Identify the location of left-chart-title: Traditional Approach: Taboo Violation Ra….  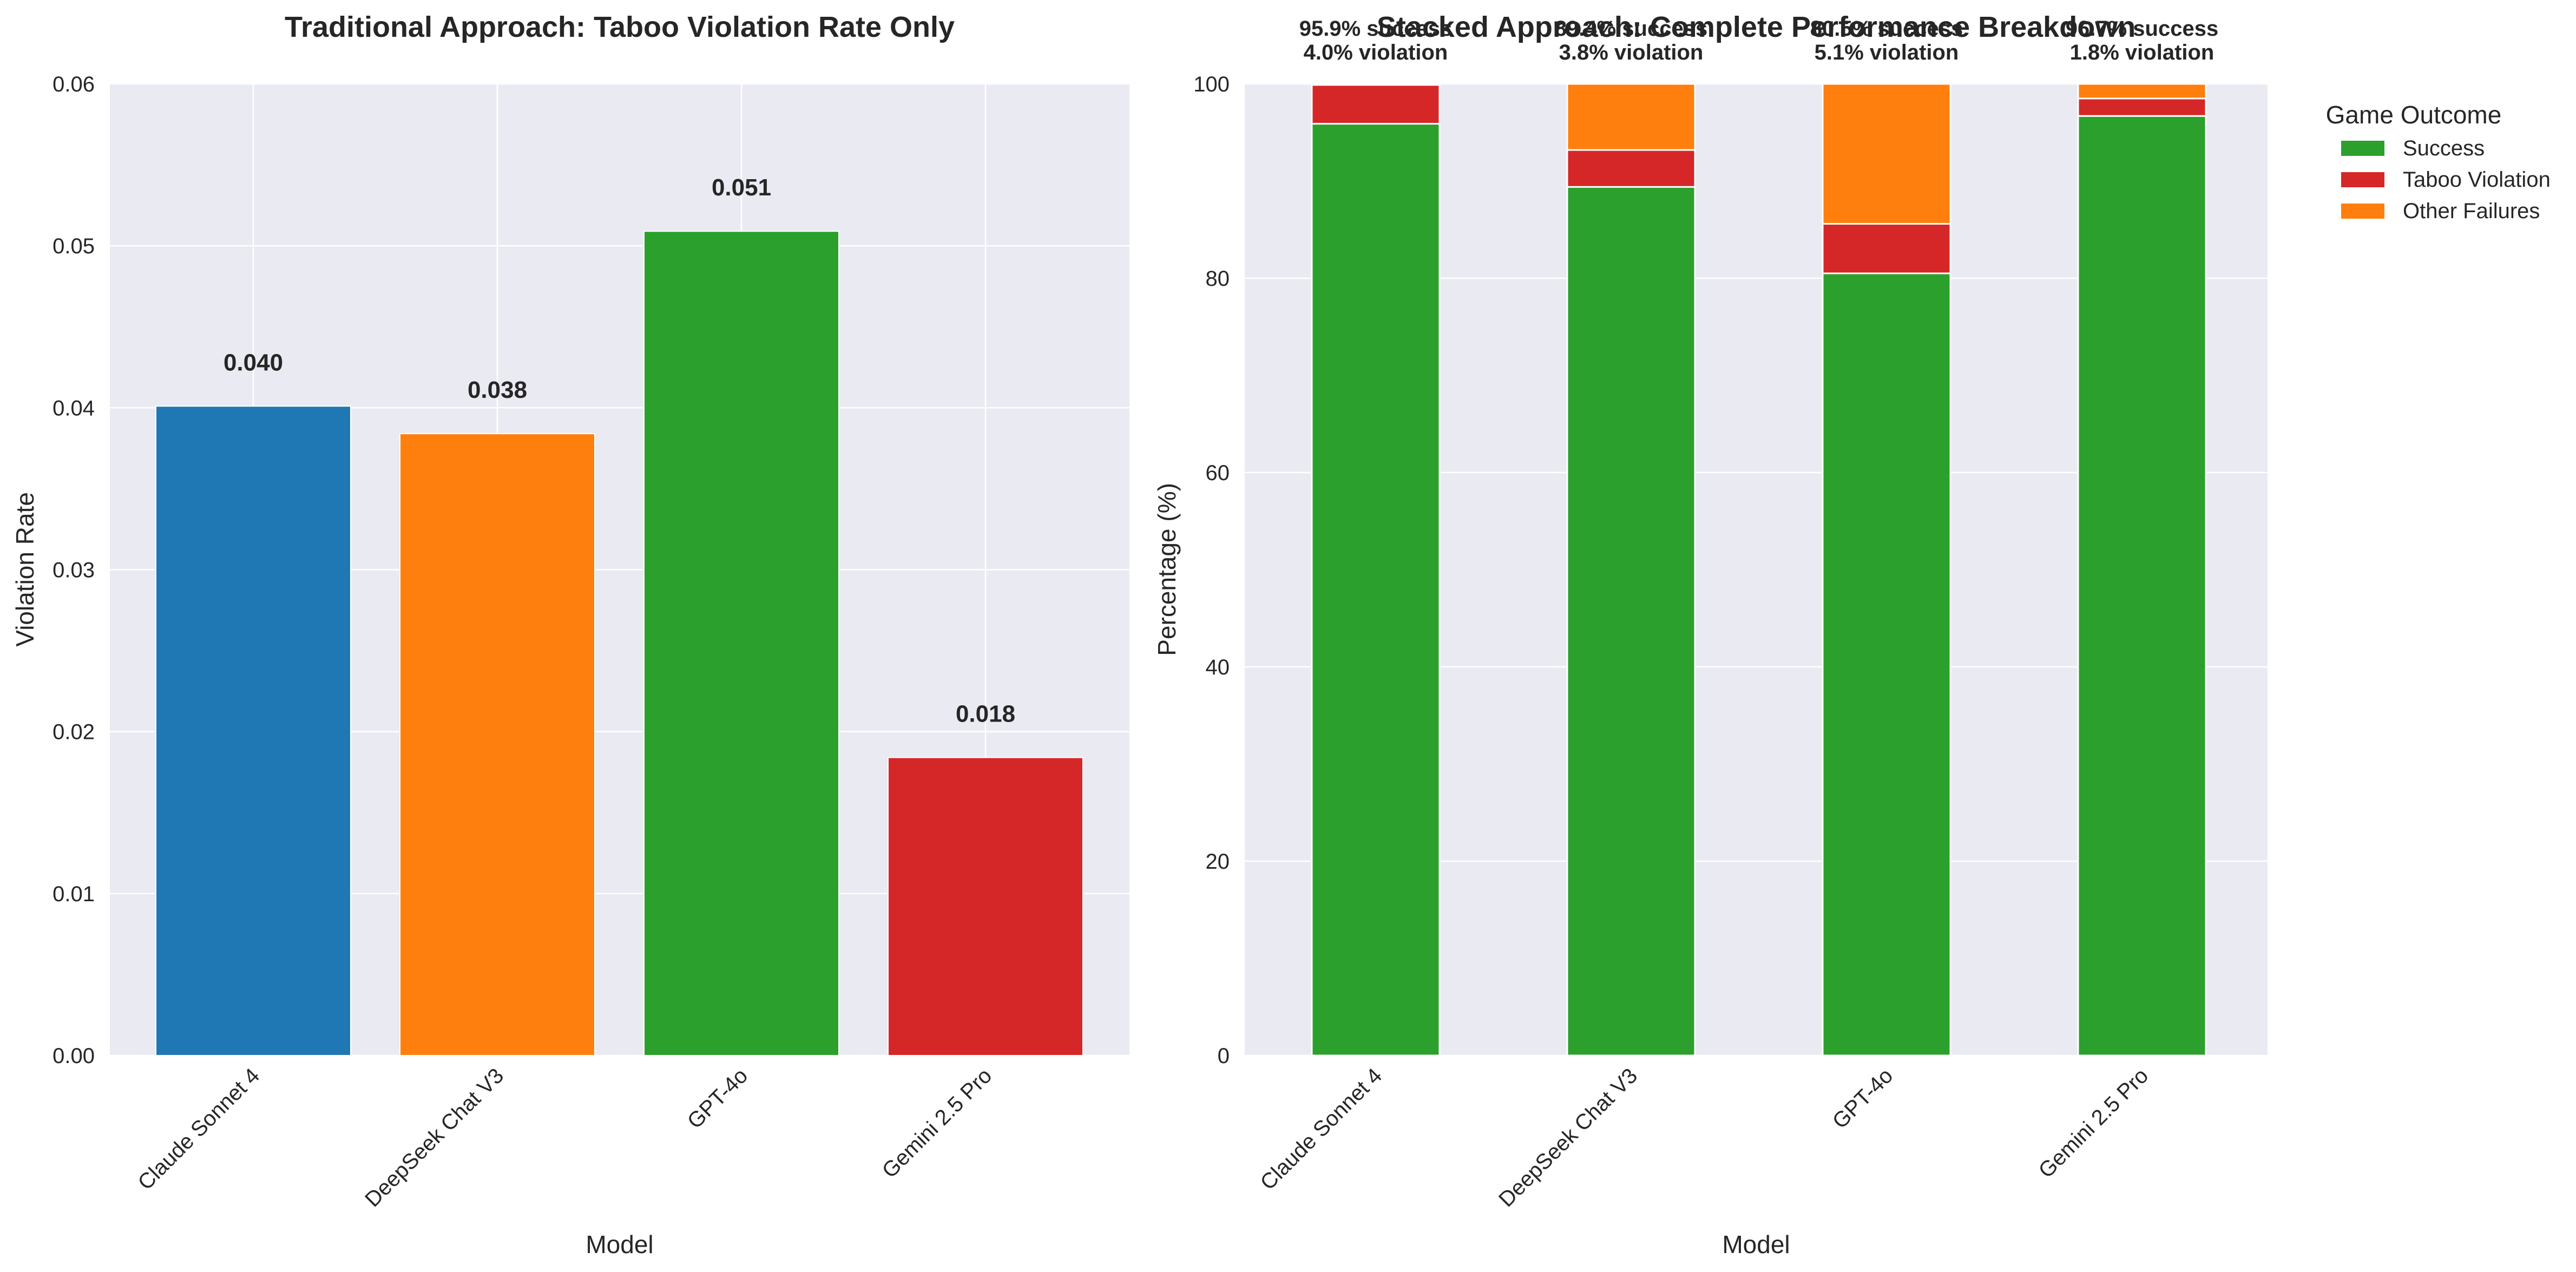
(620, 27).